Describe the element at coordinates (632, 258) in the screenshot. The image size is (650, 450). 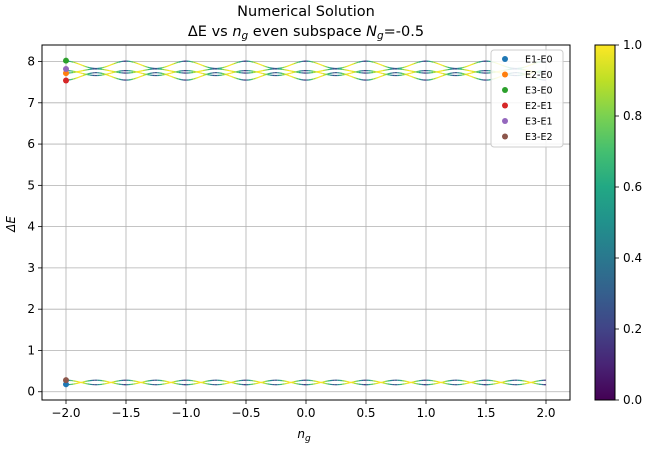
I see `colorbar-tick-label: 0.4` at that location.